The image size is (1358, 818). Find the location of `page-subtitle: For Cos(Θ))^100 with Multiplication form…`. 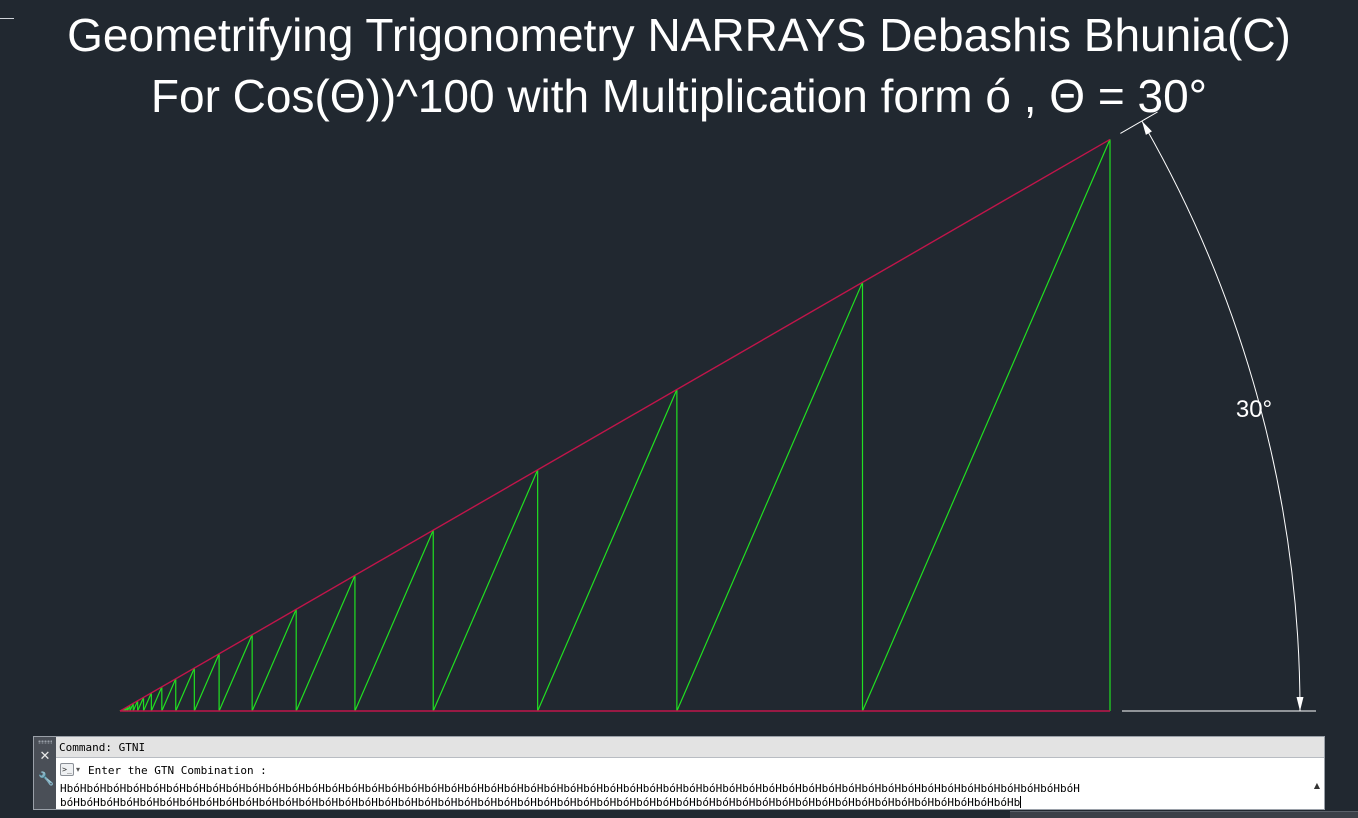

page-subtitle: For Cos(Θ))^100 with Multiplication form… is located at coordinates (679, 96).